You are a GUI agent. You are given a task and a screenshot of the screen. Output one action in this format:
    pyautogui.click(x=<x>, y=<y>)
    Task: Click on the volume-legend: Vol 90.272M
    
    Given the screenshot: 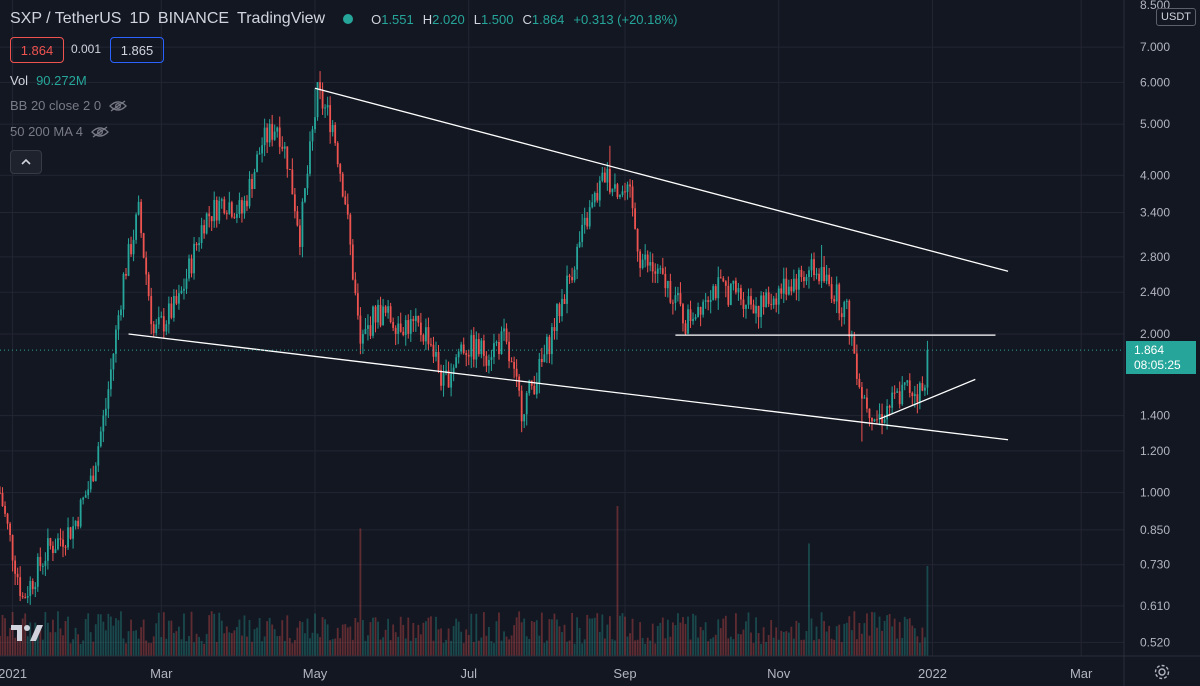 What is the action you would take?
    pyautogui.click(x=48, y=80)
    